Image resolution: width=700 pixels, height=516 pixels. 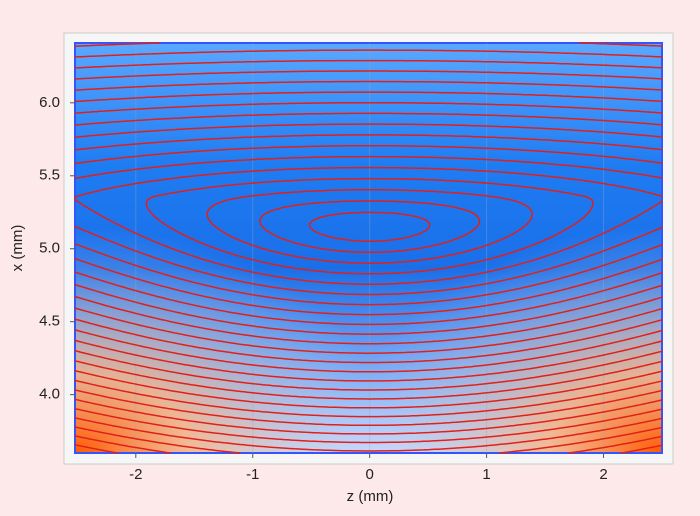 I want to click on y-tick-label: 4.0, so click(x=49, y=394).